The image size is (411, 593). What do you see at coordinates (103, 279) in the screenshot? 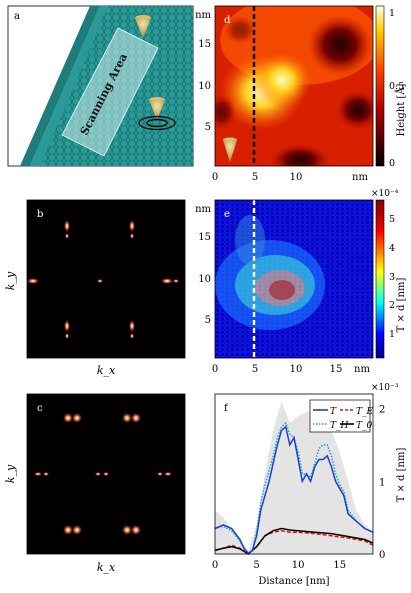
I see `fft-spots-b` at bounding box center [103, 279].